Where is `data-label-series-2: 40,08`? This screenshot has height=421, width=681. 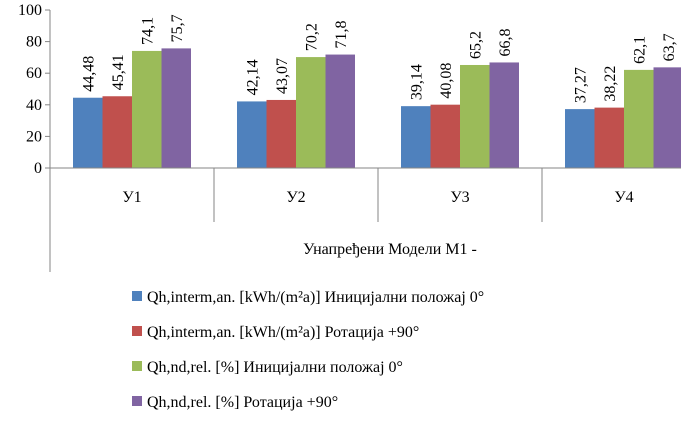 data-label-series-2: 40,08 is located at coordinates (446, 81).